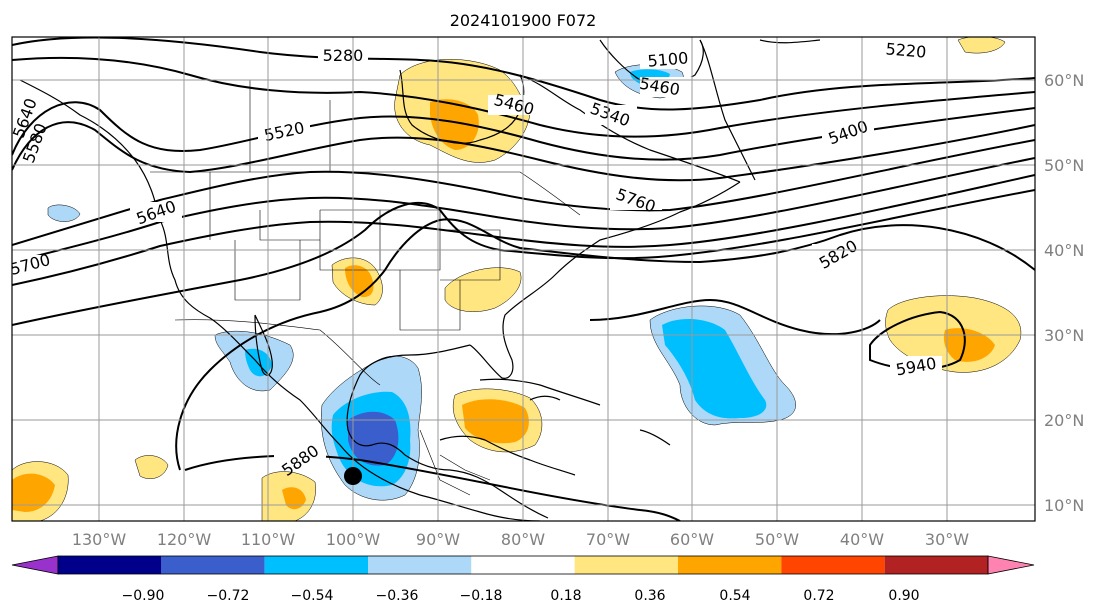 The image size is (1105, 615). I want to click on lat-tick: 60°N, so click(1064, 80).